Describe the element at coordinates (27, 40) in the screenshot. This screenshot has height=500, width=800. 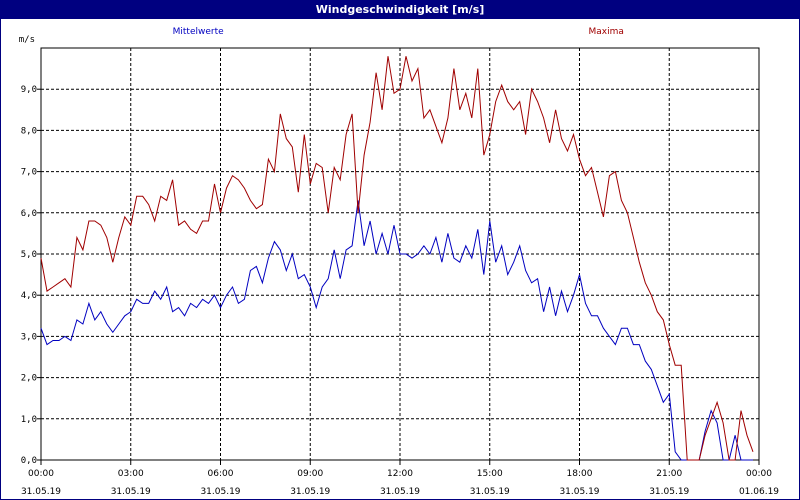
I see `y-axis-label: m/s` at that location.